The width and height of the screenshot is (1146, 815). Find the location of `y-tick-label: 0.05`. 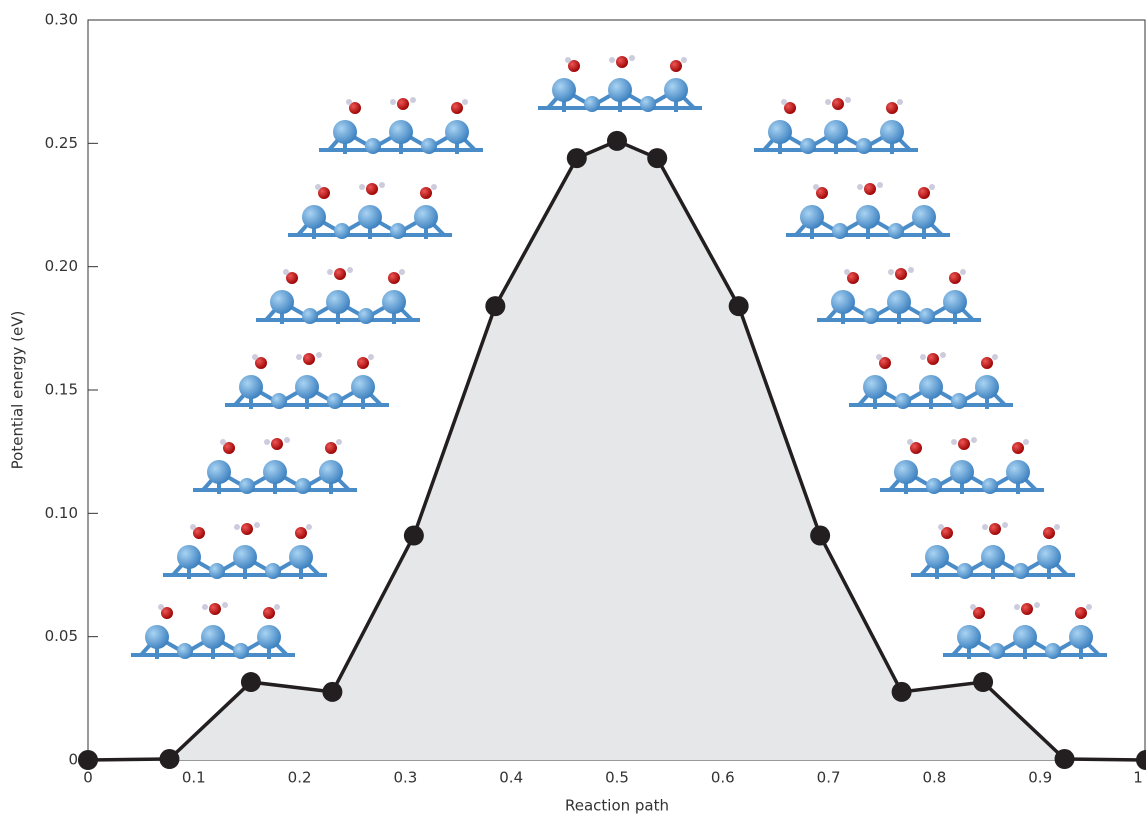

y-tick-label: 0.05 is located at coordinates (61, 636).